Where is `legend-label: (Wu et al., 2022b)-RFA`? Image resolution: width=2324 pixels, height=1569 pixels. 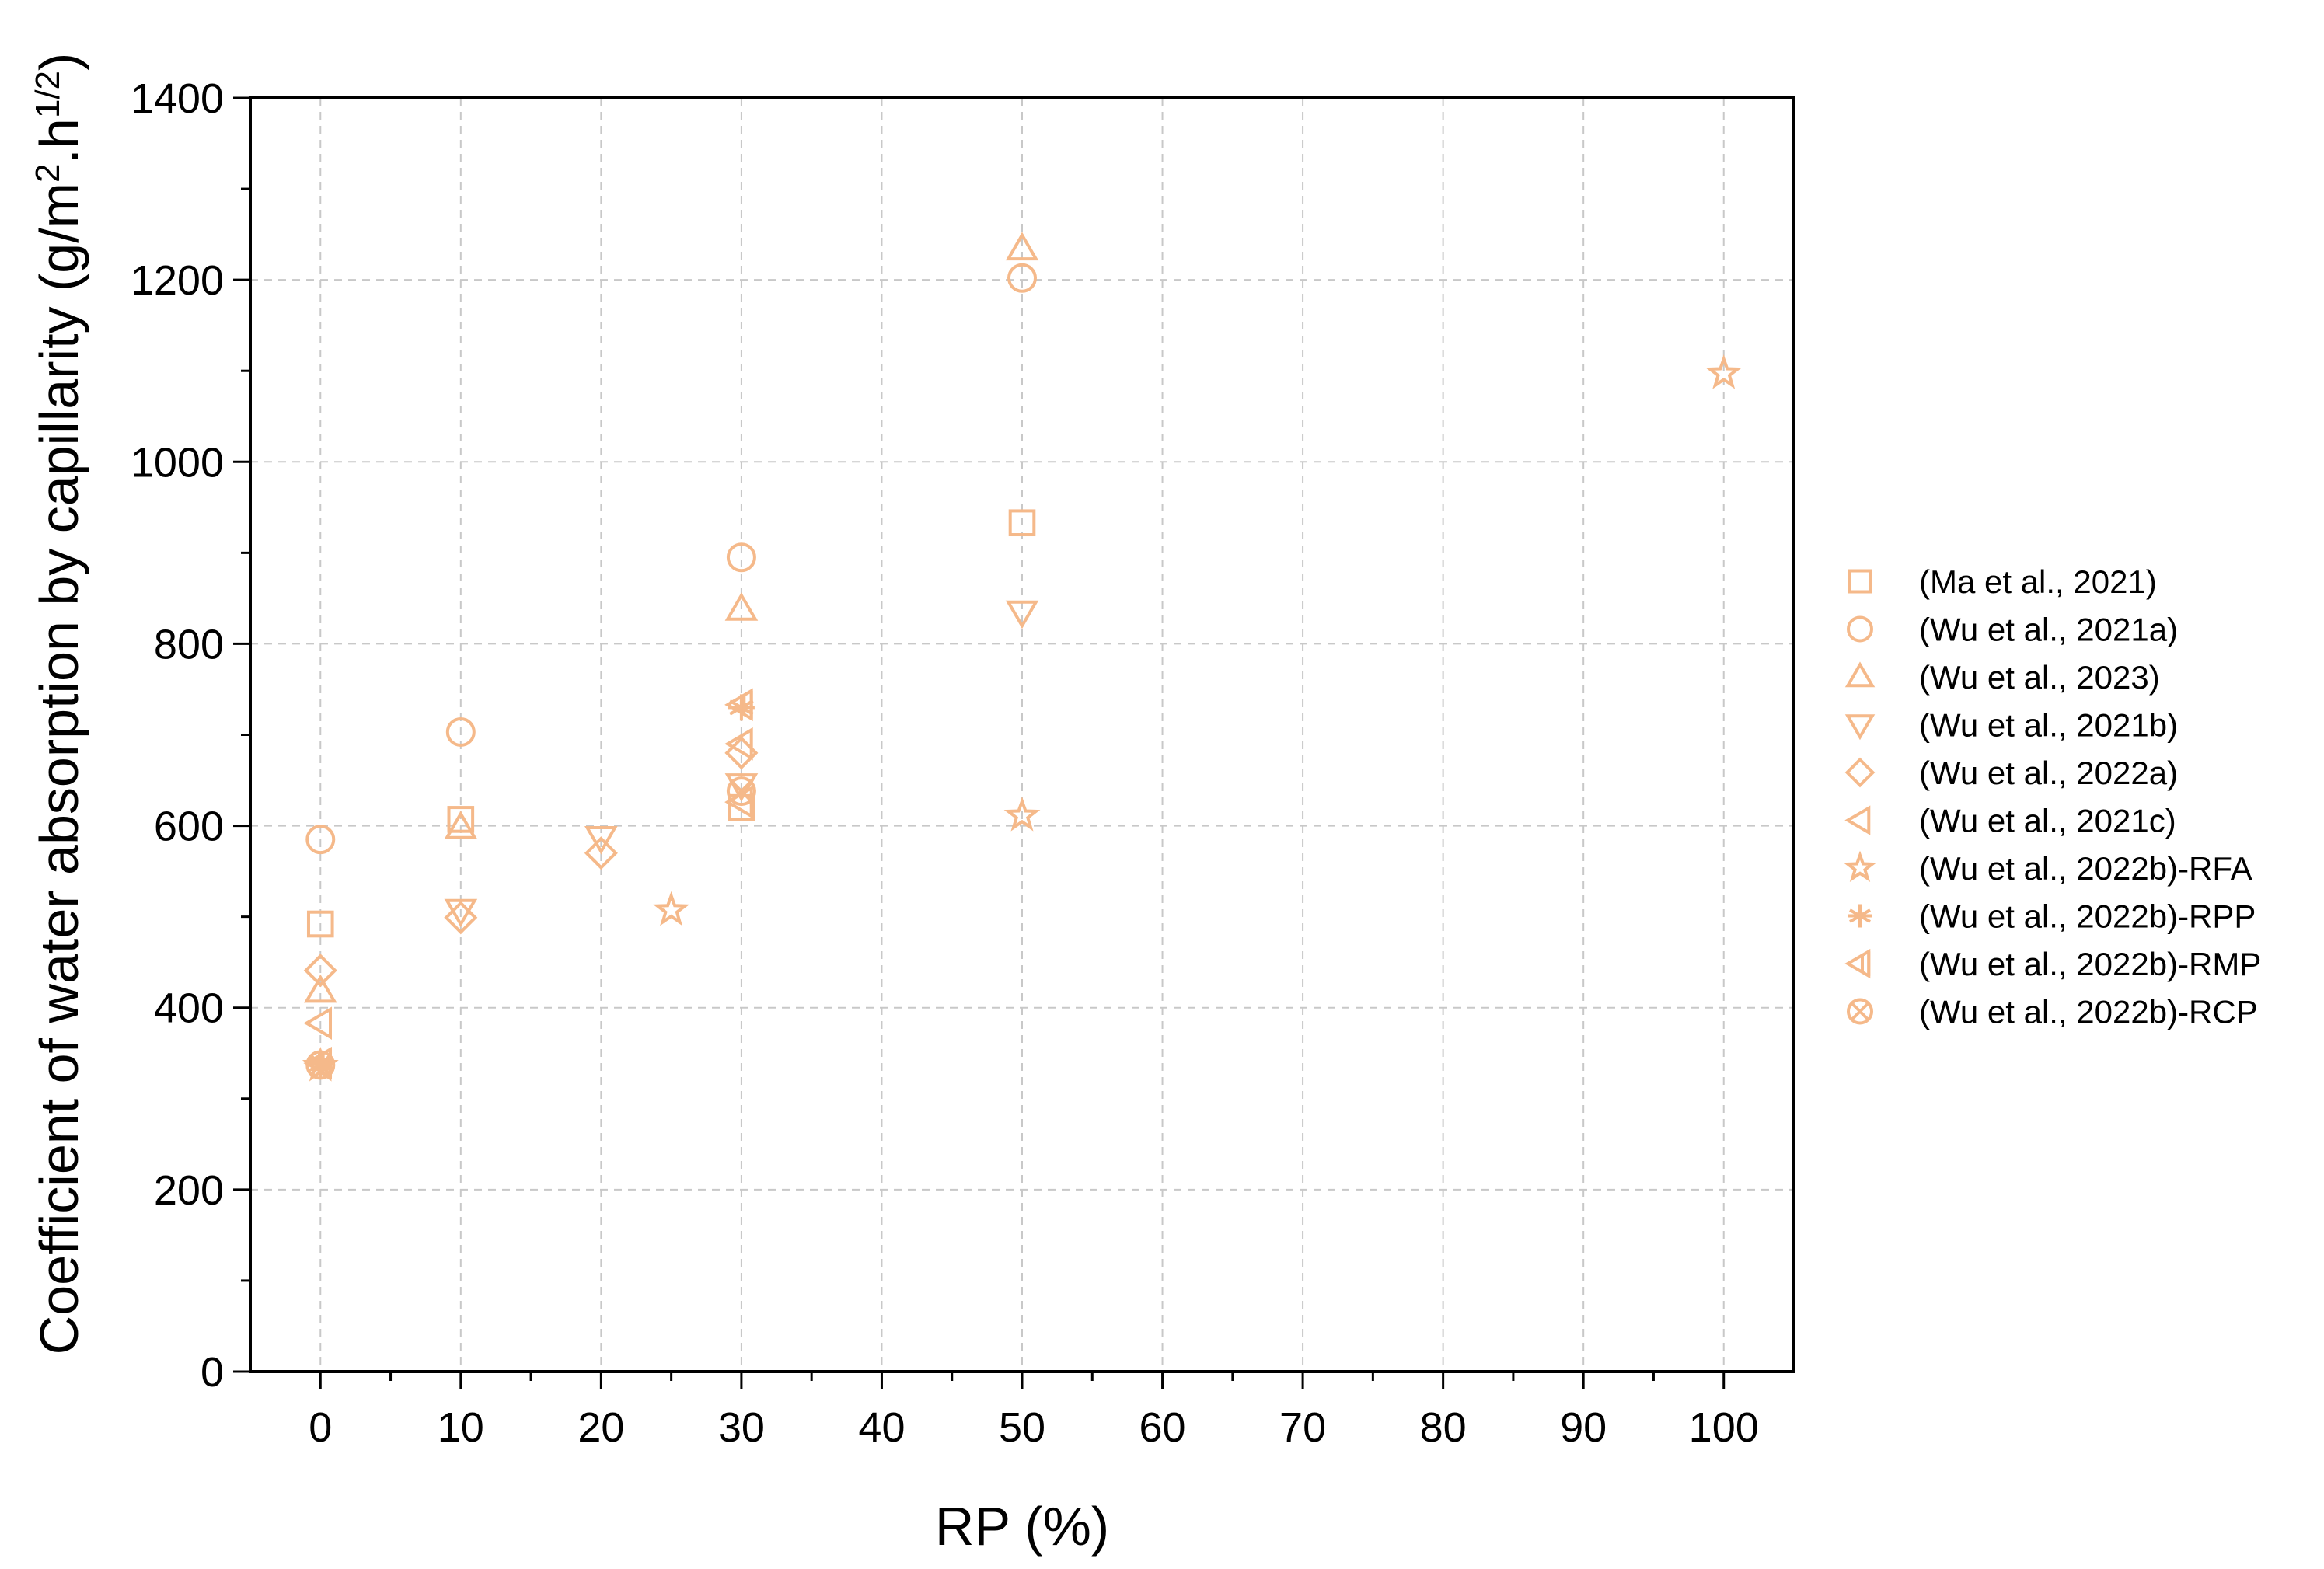
legend-label: (Wu et al., 2022b)-RFA is located at coordinates (2085, 868).